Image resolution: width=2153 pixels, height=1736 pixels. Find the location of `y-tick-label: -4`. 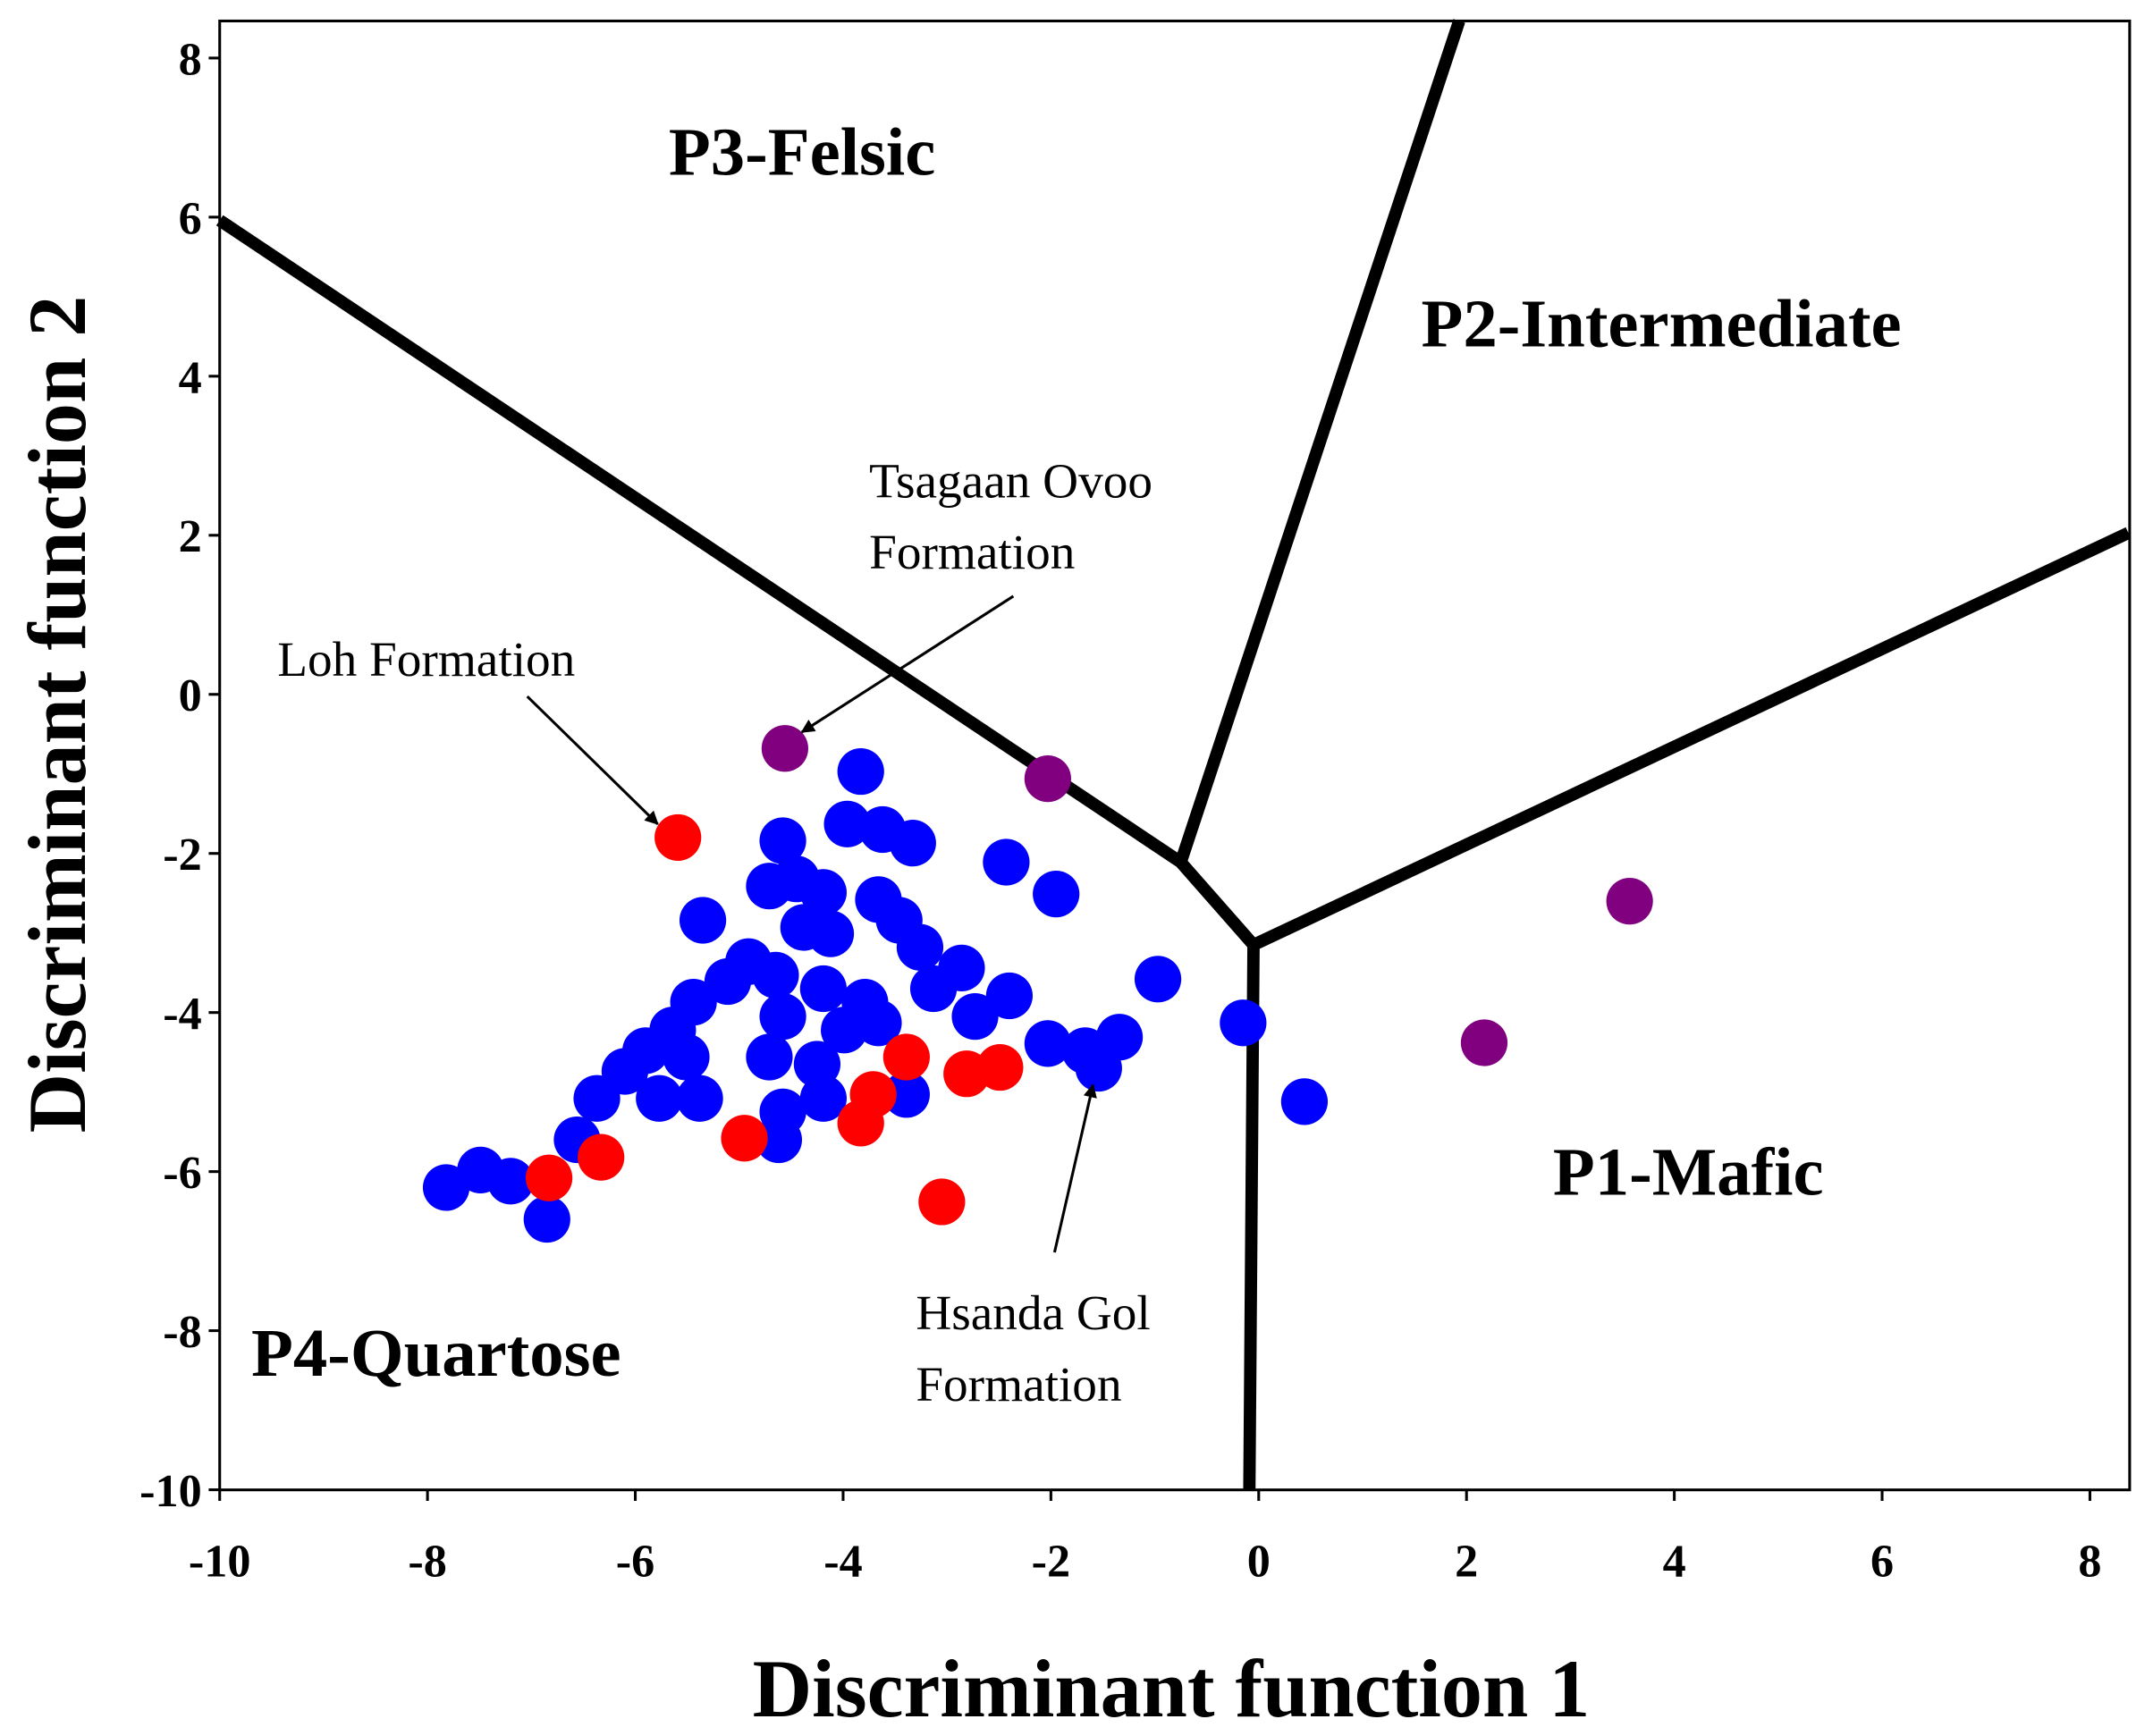

y-tick-label: -4 is located at coordinates (182, 1014).